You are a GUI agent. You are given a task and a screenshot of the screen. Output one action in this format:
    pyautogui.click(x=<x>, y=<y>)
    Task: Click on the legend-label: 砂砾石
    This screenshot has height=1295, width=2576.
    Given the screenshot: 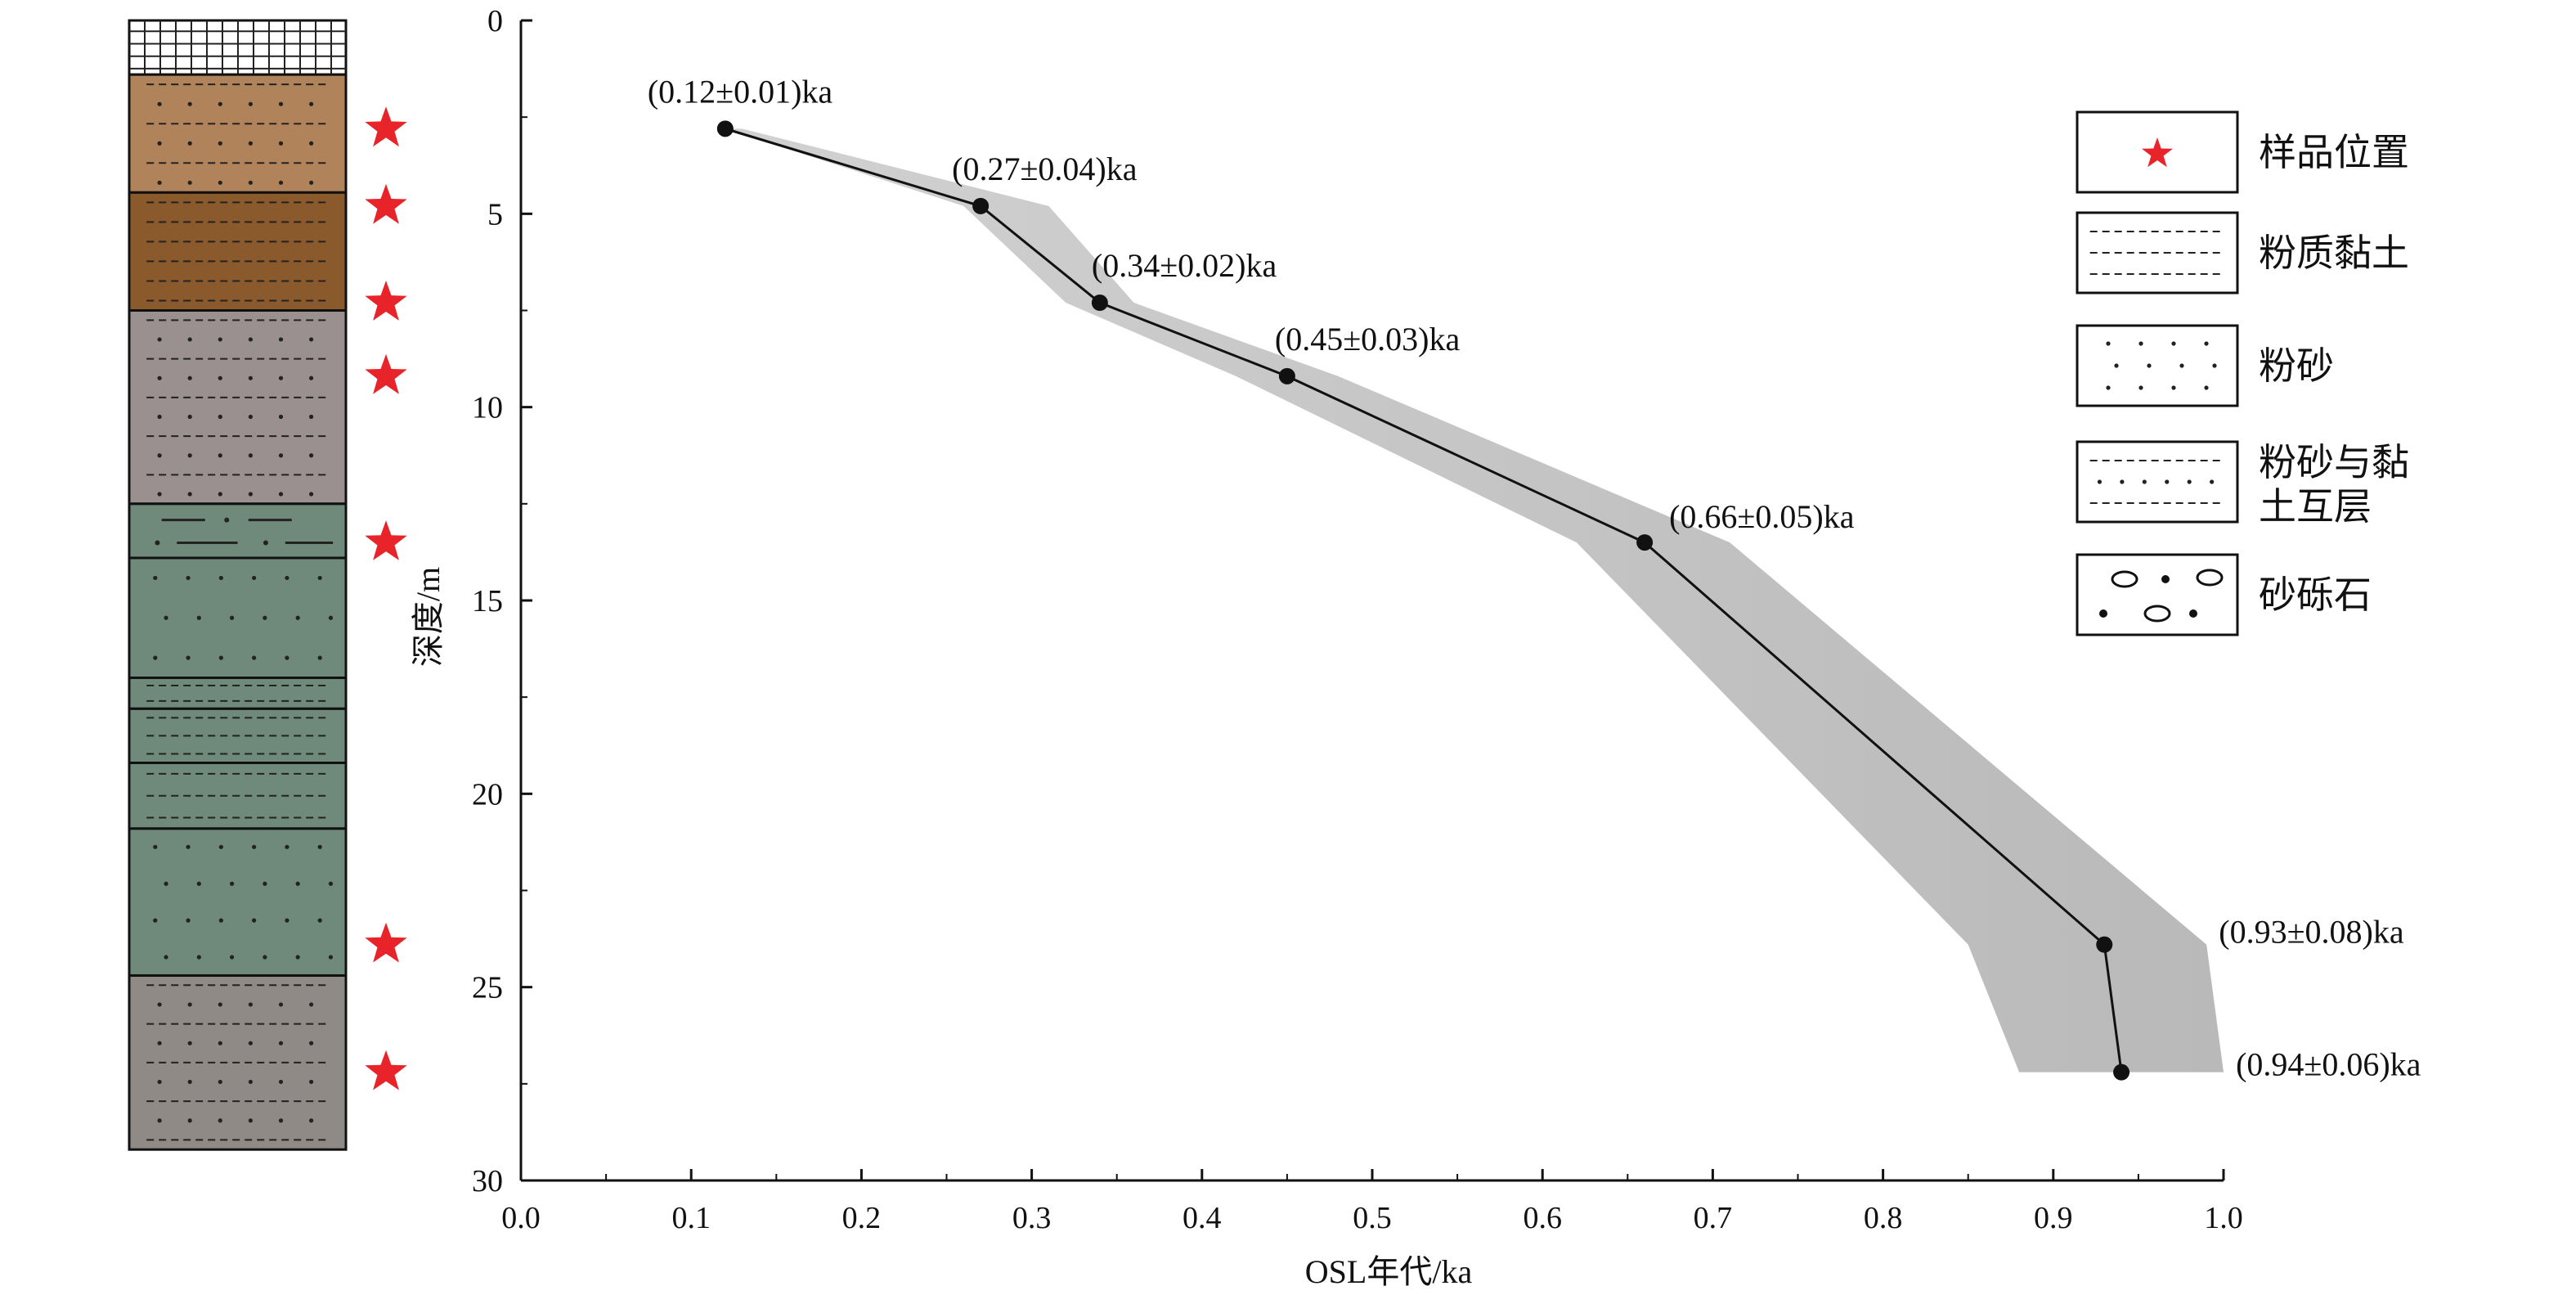 What is the action you would take?
    pyautogui.click(x=2315, y=595)
    